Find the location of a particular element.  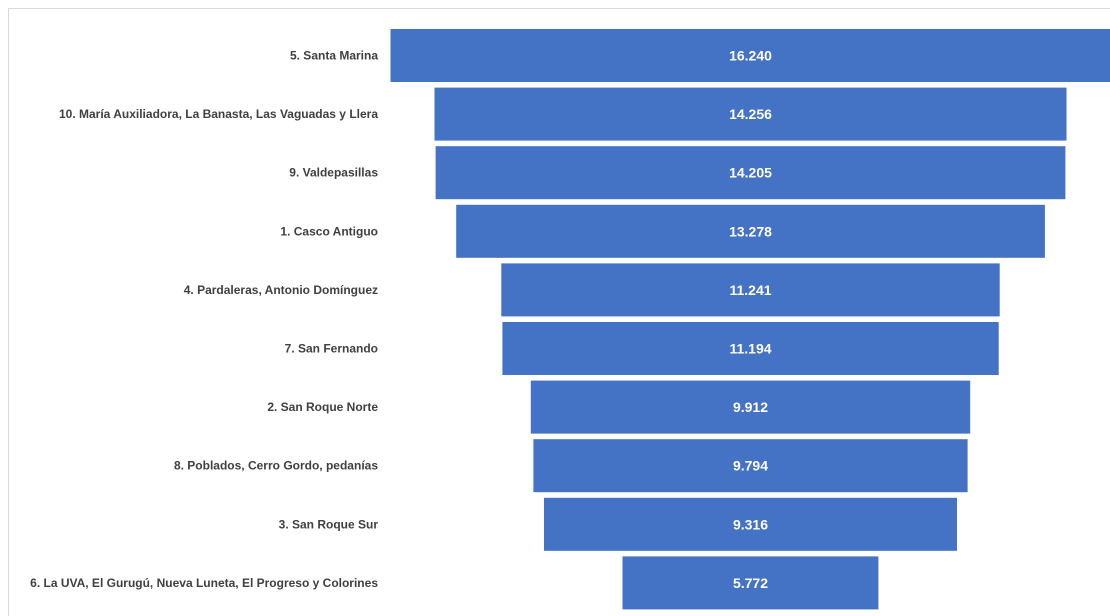

category-label: 7. San Fernando is located at coordinates (331, 349).